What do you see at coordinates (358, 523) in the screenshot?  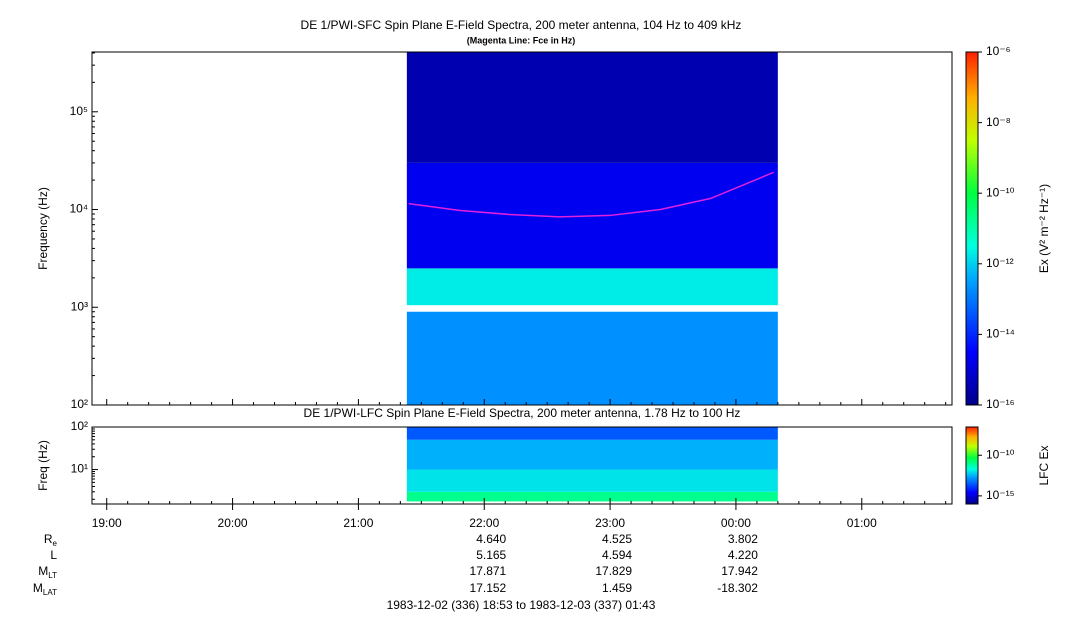 I see `x-tick-label: 21:00` at bounding box center [358, 523].